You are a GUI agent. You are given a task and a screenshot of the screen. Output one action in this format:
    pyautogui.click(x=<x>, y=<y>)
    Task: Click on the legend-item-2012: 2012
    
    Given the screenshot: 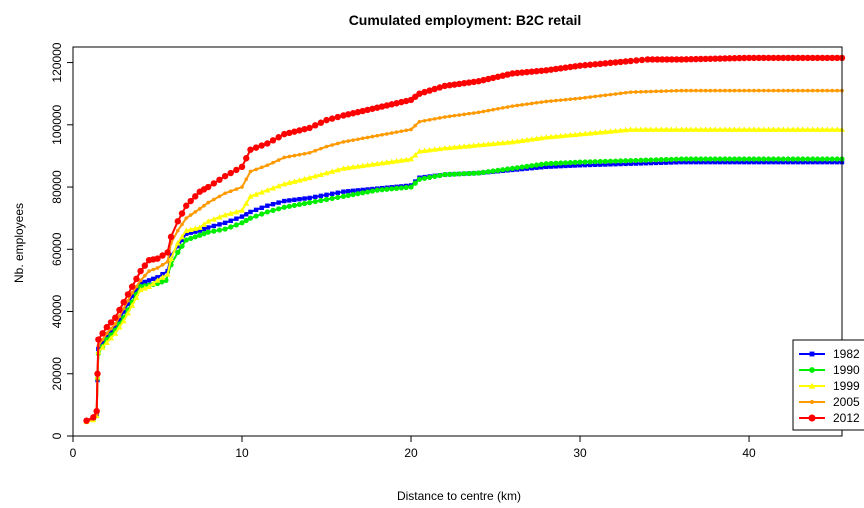 What is the action you would take?
    pyautogui.click(x=829, y=418)
    